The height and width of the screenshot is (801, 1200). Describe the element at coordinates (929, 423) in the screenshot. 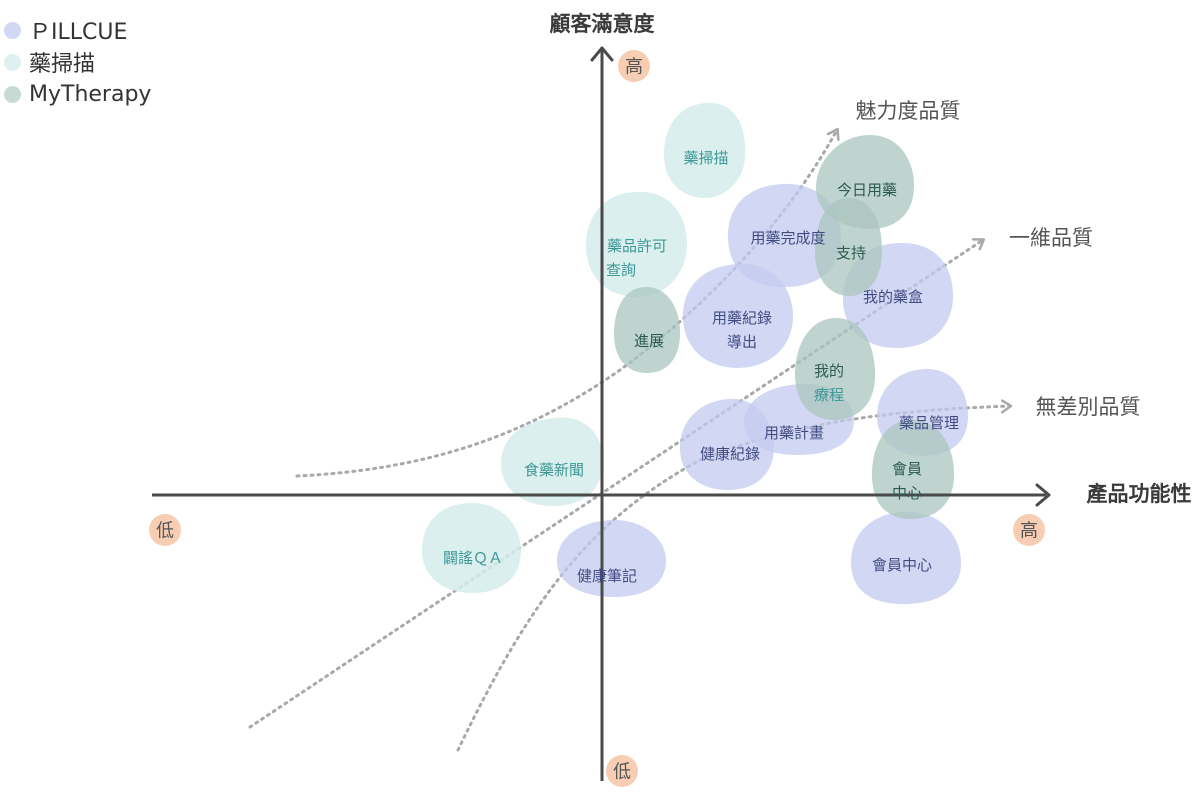

I see `pillcue-label-management: 藥品管理` at that location.